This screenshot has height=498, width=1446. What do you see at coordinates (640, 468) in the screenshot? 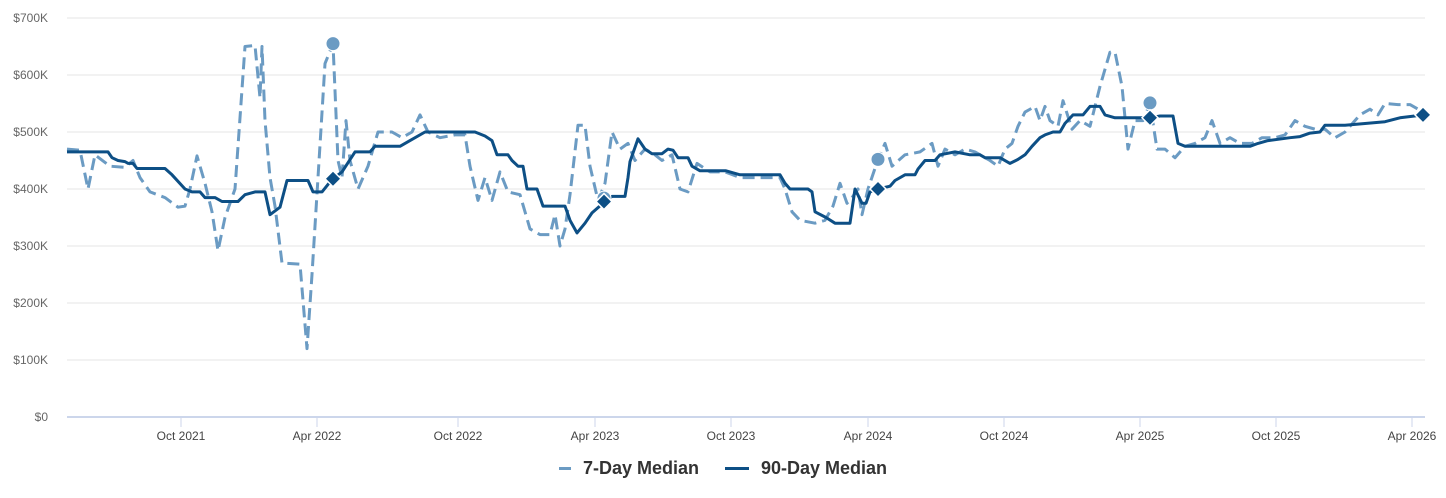
I see `legend-label: 7-Day Median` at bounding box center [640, 468].